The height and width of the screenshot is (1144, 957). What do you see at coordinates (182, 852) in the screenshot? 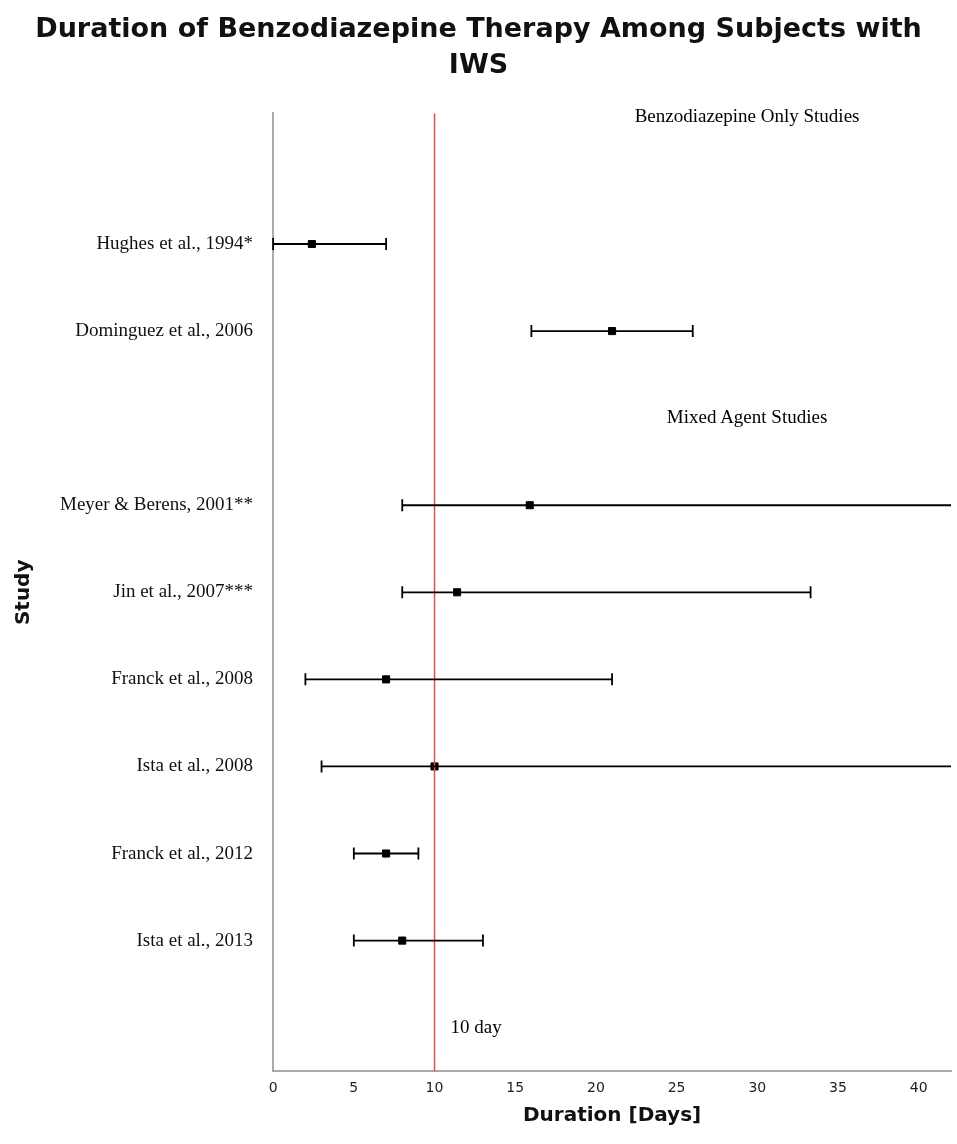
I see `y-tick-label: Franck et al., 2012` at bounding box center [182, 852].